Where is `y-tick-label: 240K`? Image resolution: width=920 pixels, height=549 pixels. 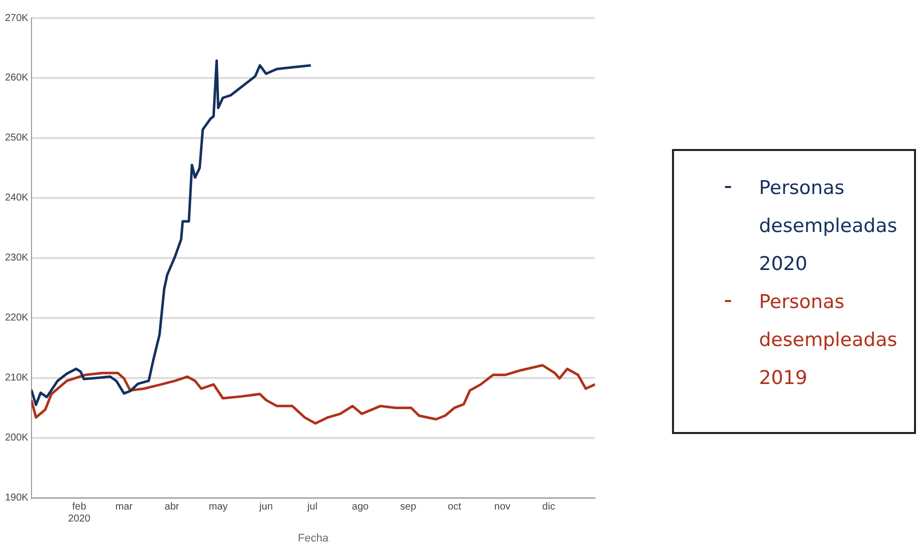
y-tick-label: 240K is located at coordinates (16, 198).